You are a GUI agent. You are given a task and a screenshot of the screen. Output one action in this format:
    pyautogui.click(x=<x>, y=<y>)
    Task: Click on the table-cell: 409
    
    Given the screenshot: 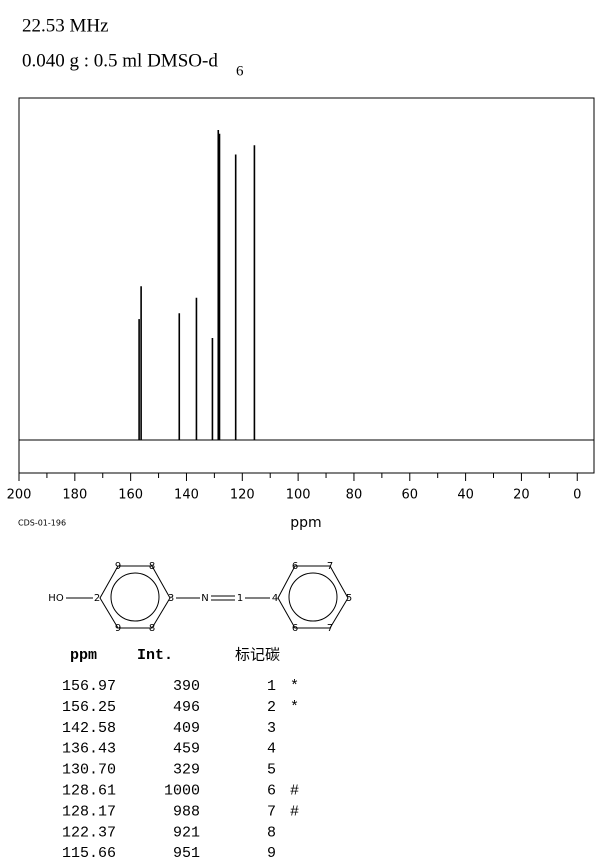 What is the action you would take?
    pyautogui.click(x=186, y=728)
    